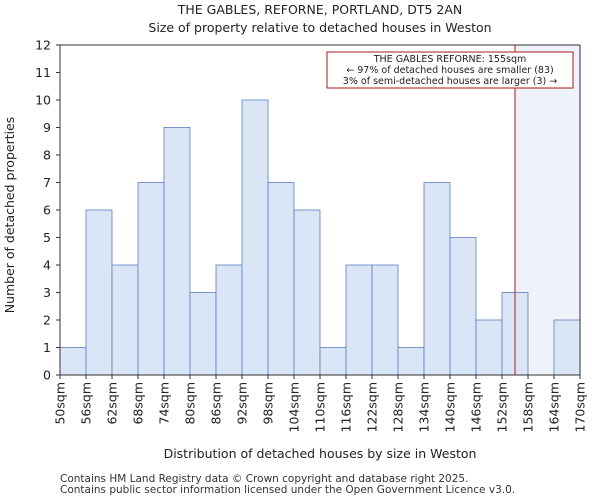 This screenshot has width=600, height=500. What do you see at coordinates (216, 403) in the screenshot?
I see `x-tick-label: 86sqm` at bounding box center [216, 403].